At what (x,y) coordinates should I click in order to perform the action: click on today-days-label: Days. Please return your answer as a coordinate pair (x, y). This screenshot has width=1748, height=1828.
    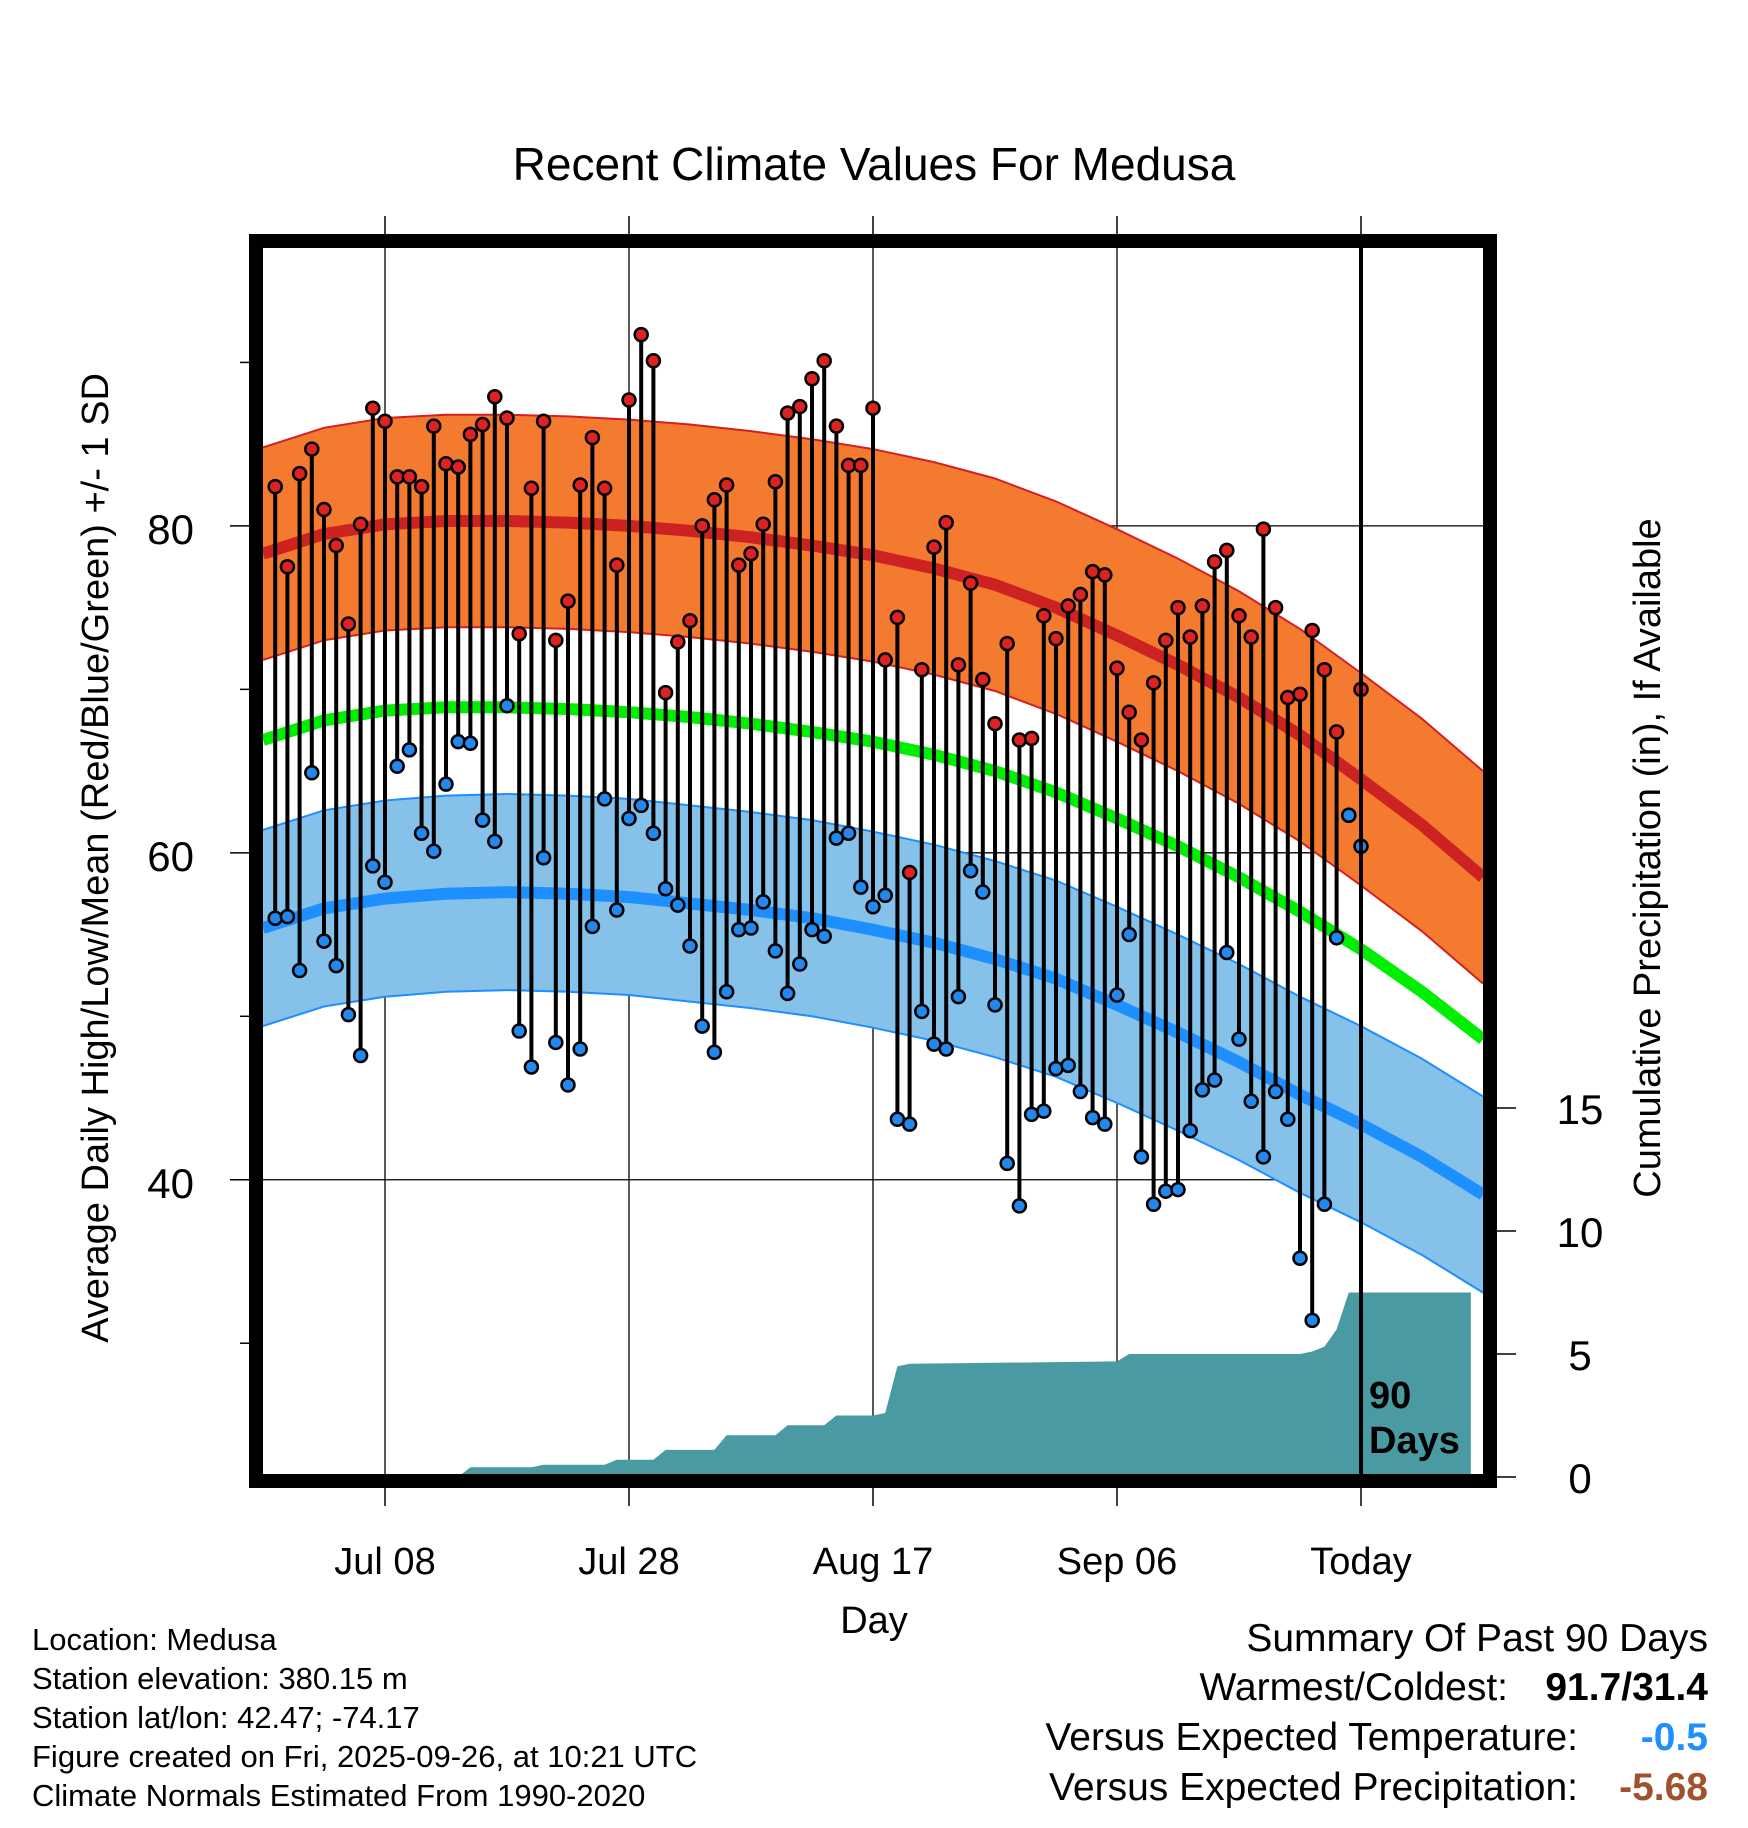
    Looking at the image, I should click on (1414, 1441).